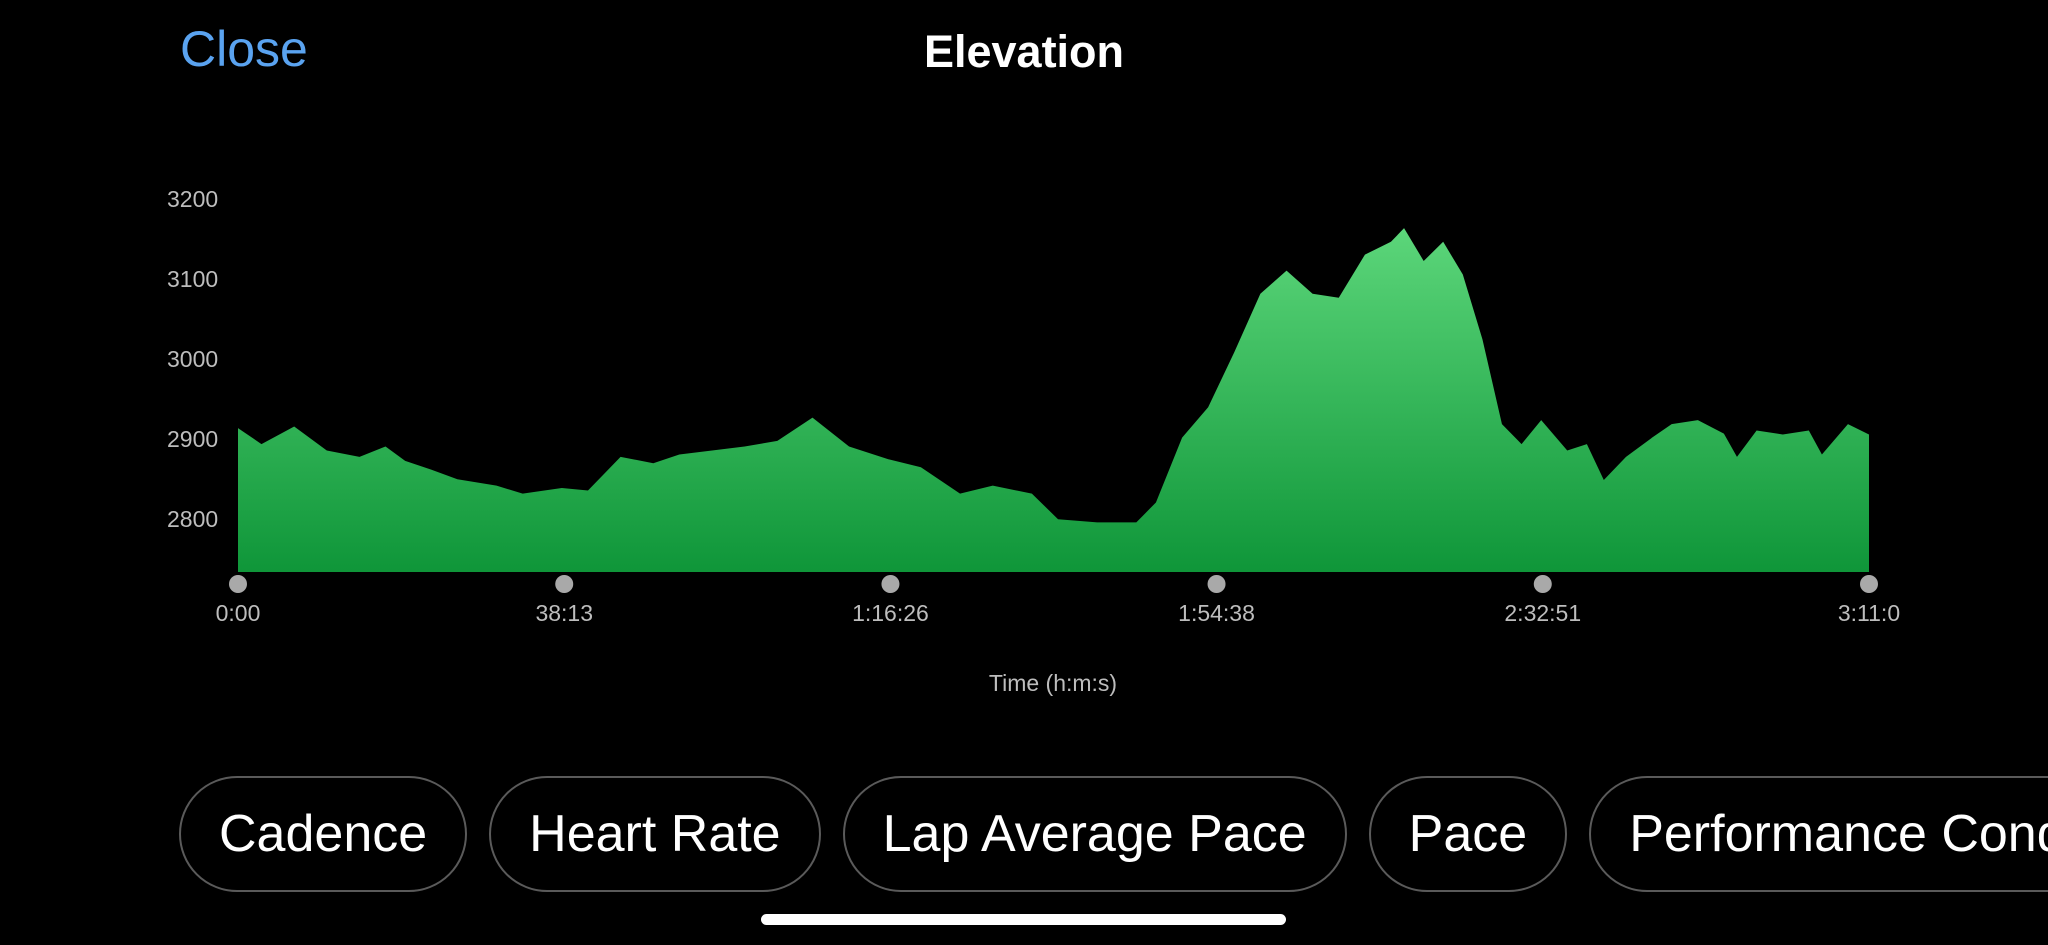 This screenshot has height=945, width=2048. Describe the element at coordinates (192, 199) in the screenshot. I see `y-tick-label: 3200` at that location.